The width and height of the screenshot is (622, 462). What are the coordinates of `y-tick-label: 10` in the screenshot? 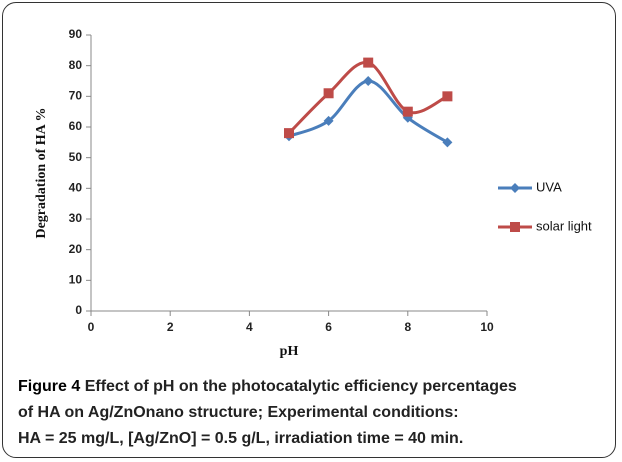 It's located at (76, 280).